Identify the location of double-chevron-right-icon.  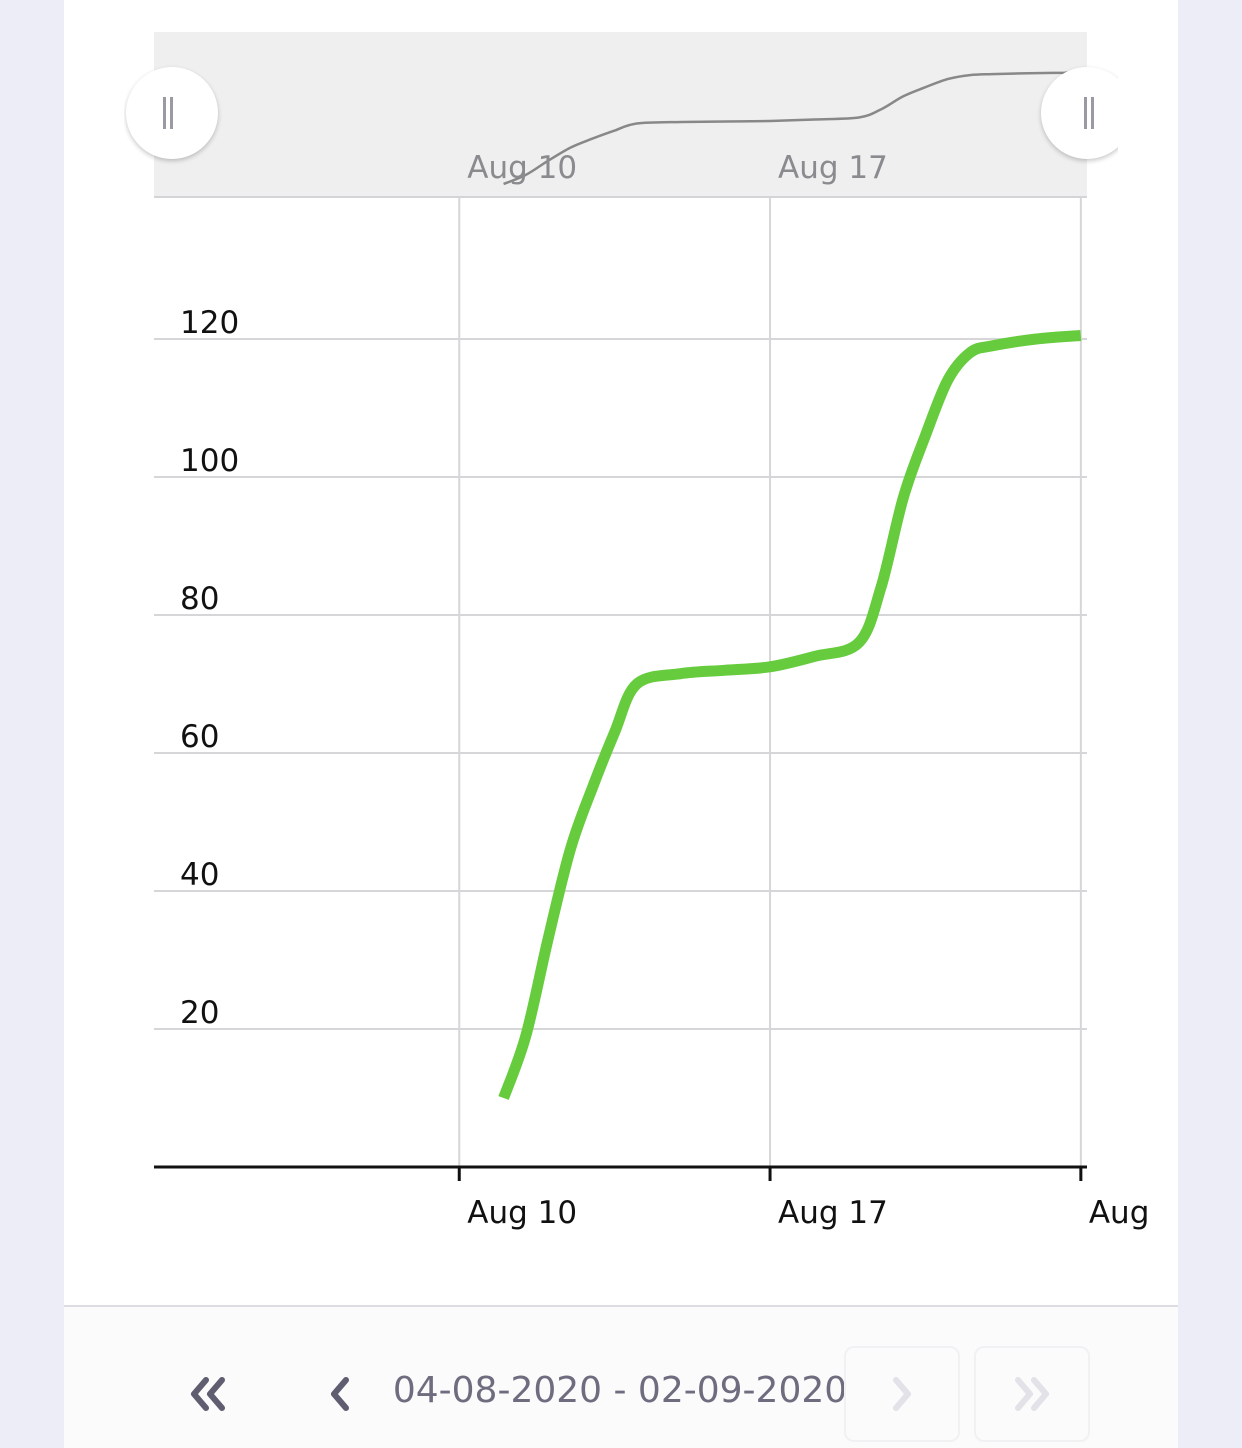
(1032, 1394).